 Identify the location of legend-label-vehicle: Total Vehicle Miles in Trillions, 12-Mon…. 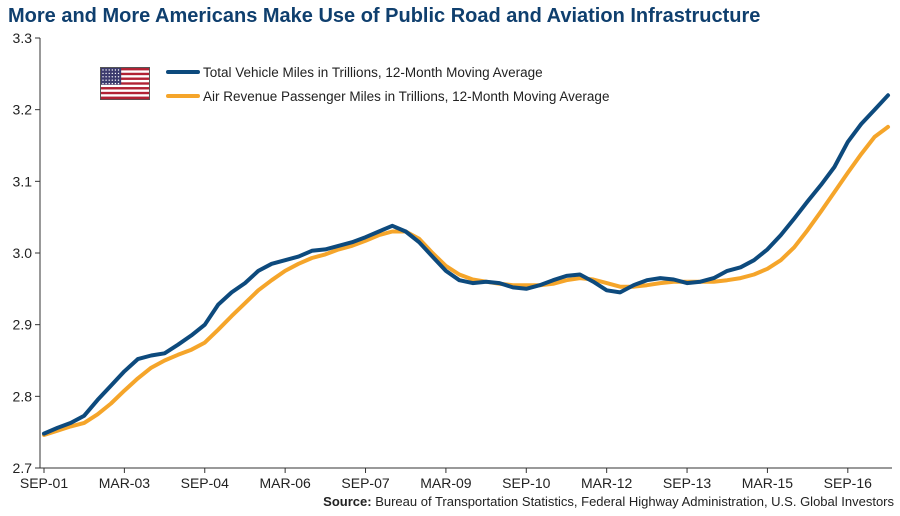
(373, 72).